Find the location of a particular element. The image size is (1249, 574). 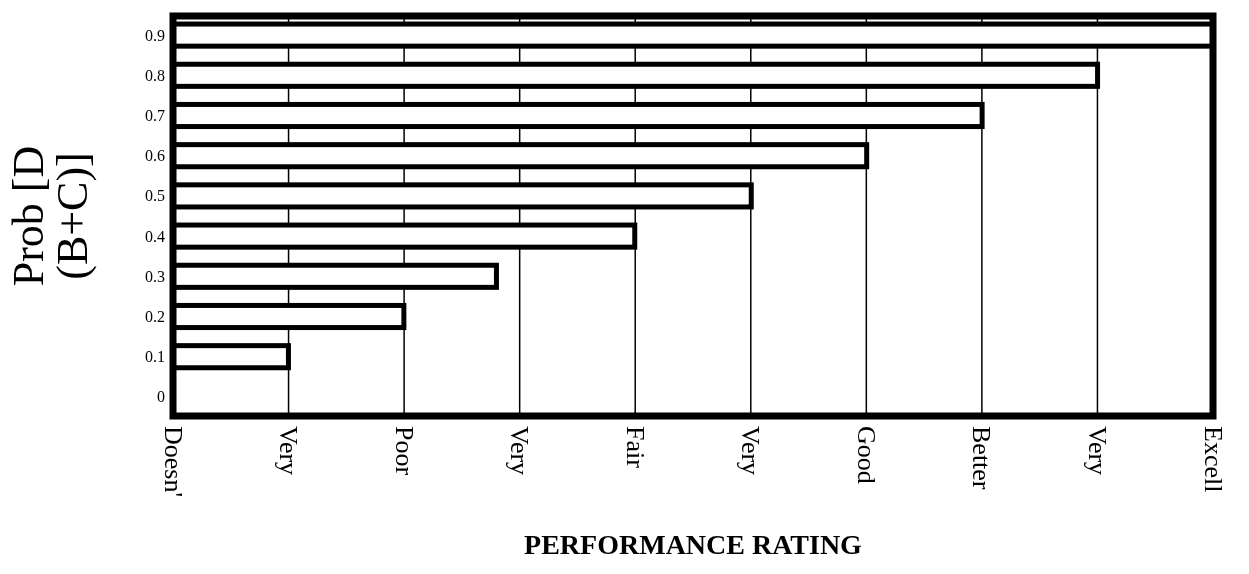

y-tick-label: 0.9 is located at coordinates (155, 35).